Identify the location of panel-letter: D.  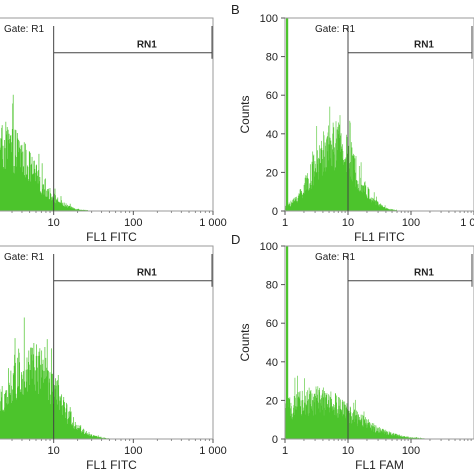
(235, 239).